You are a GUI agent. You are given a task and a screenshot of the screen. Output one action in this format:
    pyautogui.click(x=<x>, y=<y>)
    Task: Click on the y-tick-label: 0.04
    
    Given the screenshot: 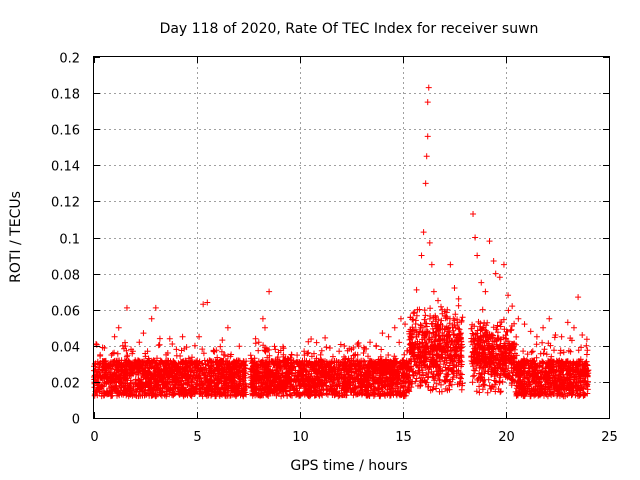 What is the action you would take?
    pyautogui.click(x=65, y=348)
    